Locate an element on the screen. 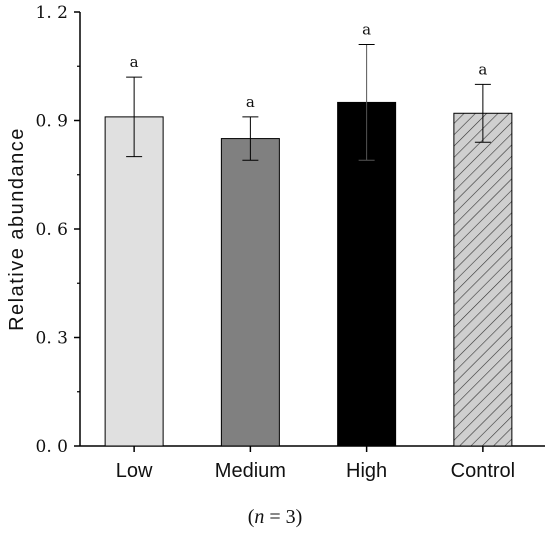 The width and height of the screenshot is (550, 533). bar-medium is located at coordinates (250, 292).